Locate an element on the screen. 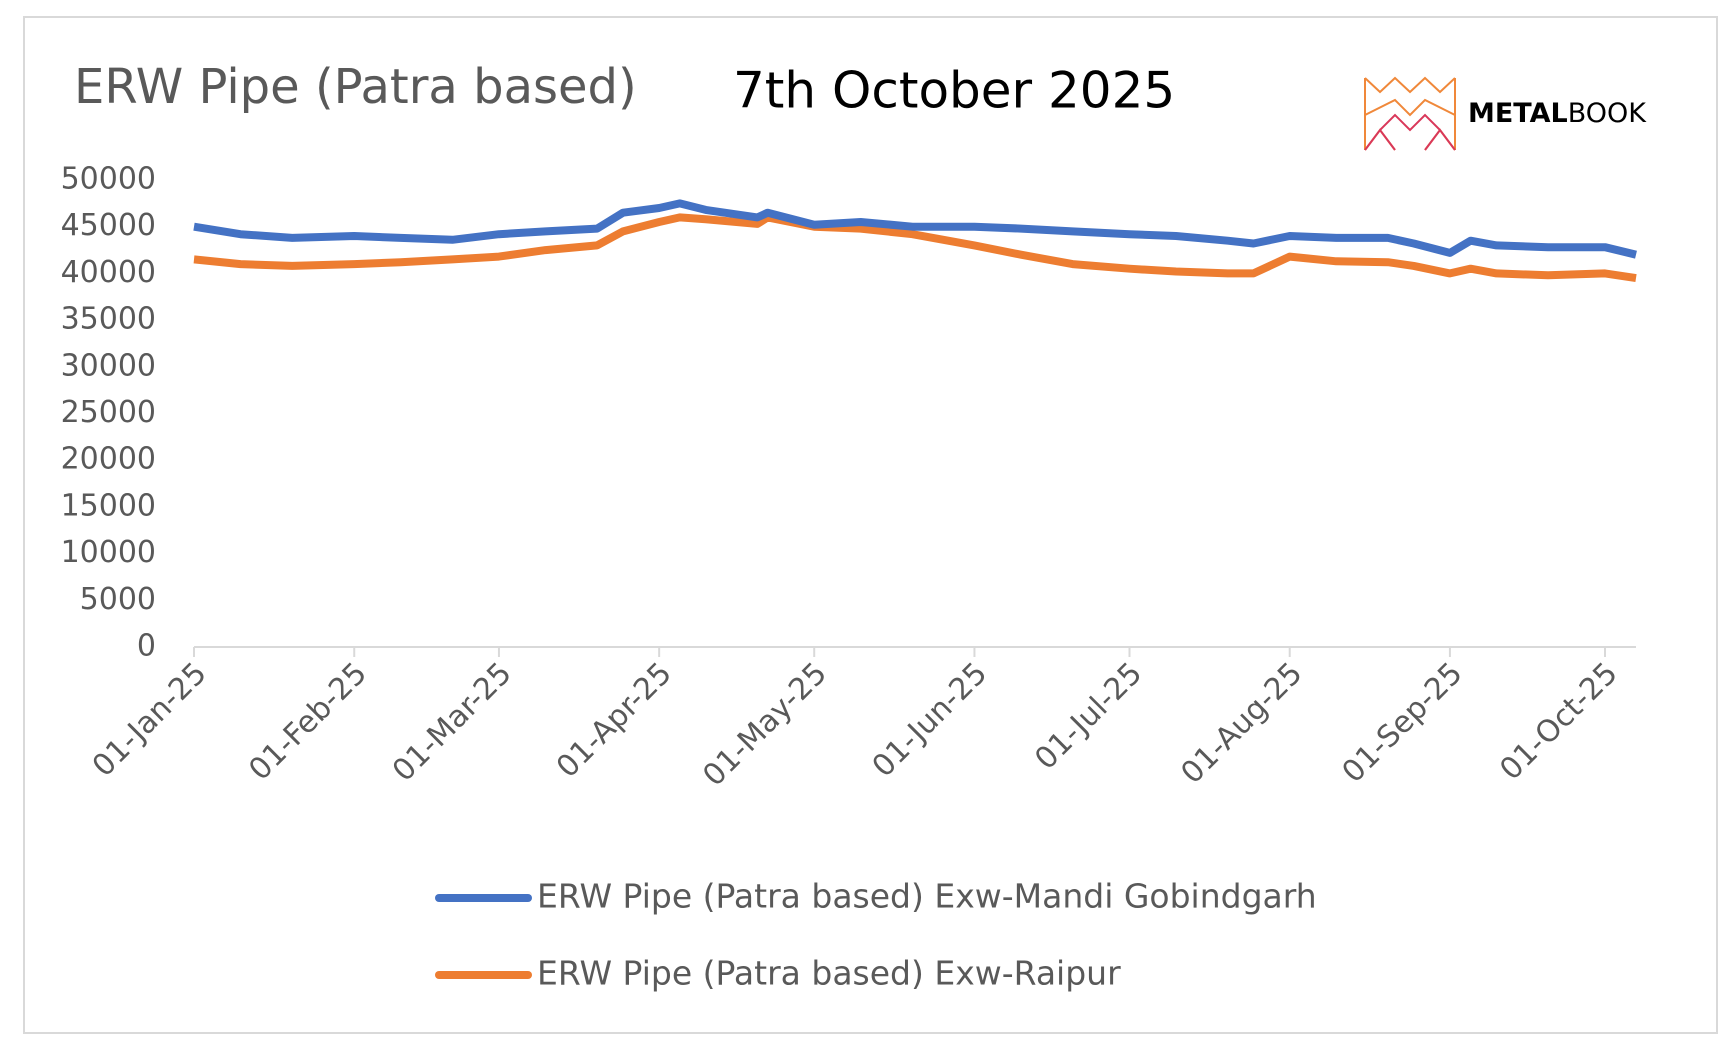  brand-bold: METAL is located at coordinates (1518, 113).